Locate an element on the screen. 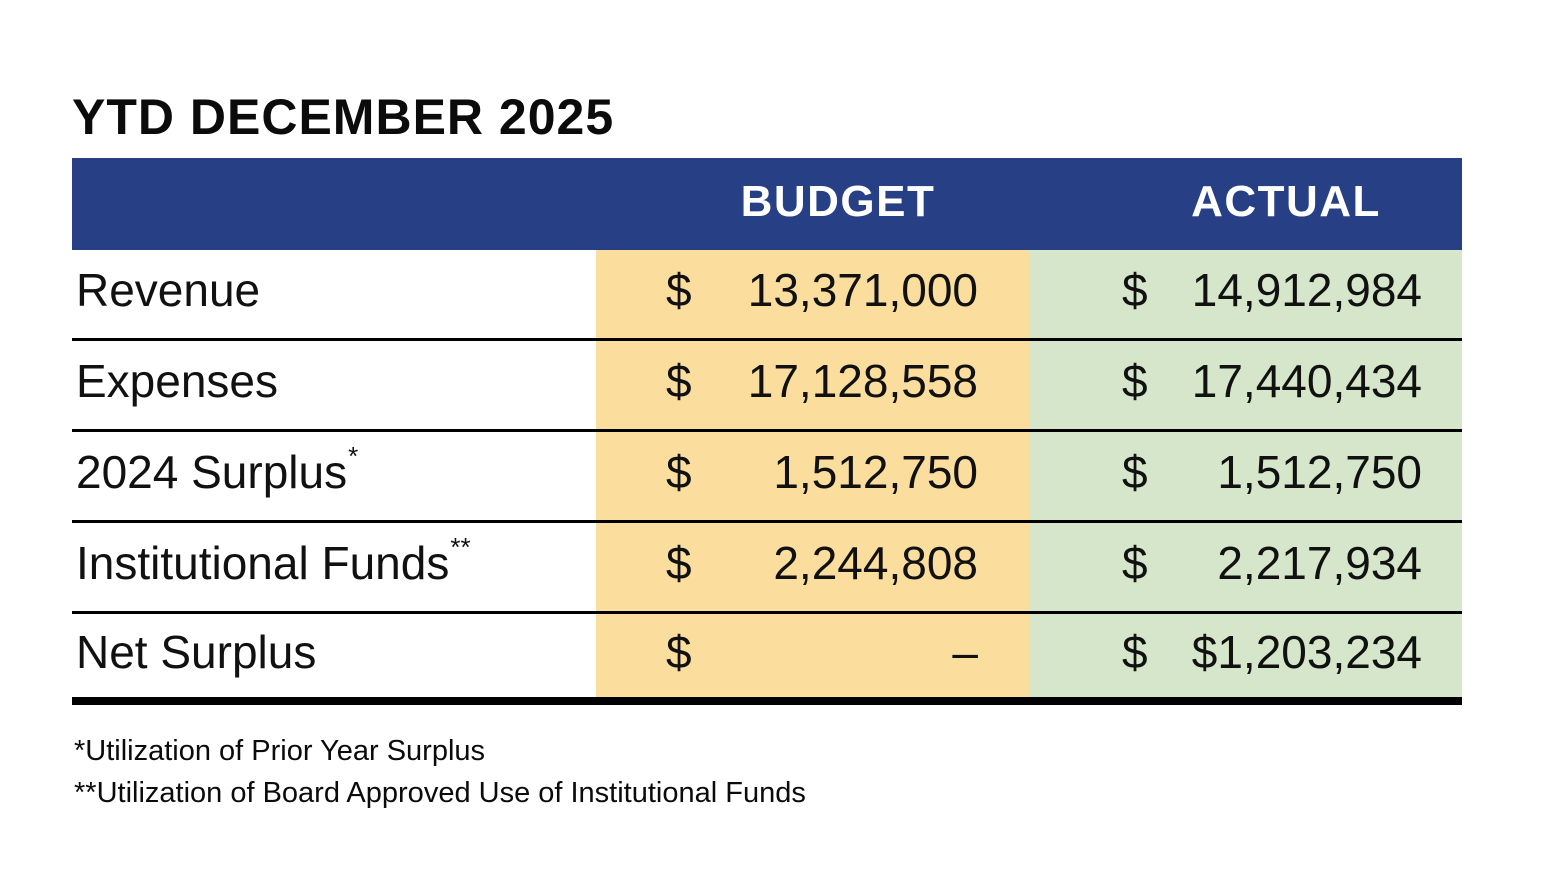 Image resolution: width=1550 pixels, height=888 pixels. actual-value: 14,912,984 is located at coordinates (1306, 290).